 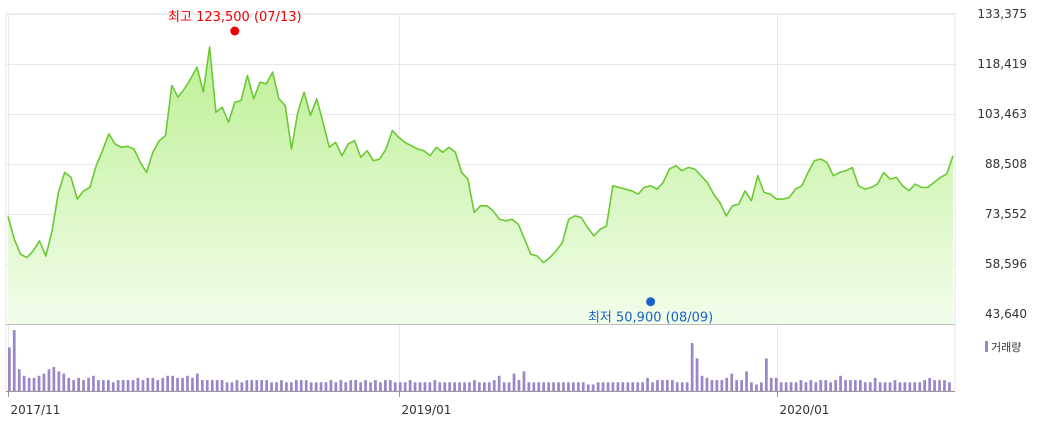 I want to click on date-axis: 2017/11 2019/01 2020/01, so click(x=419, y=404).